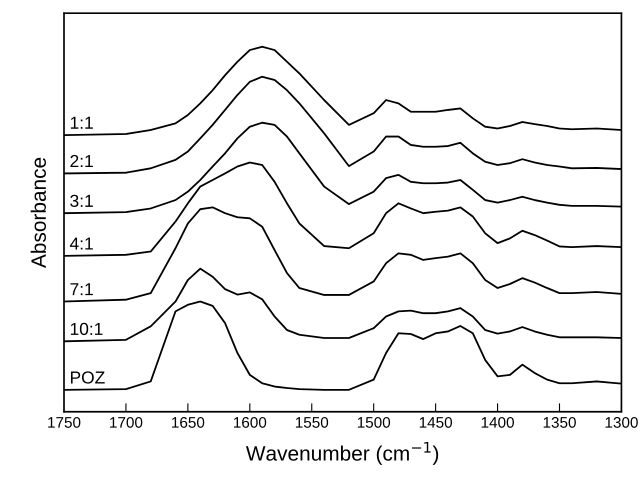  Describe the element at coordinates (81, 200) in the screenshot. I see `series-label: 3:1` at that location.